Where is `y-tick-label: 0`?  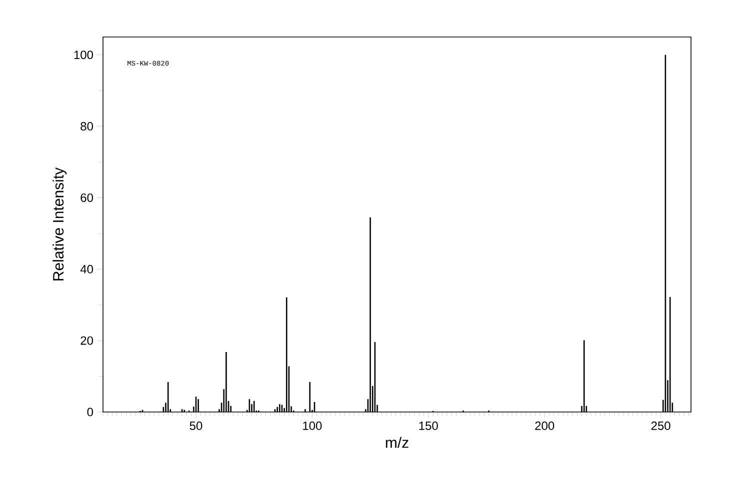 y-tick-label: 0 is located at coordinates (90, 412).